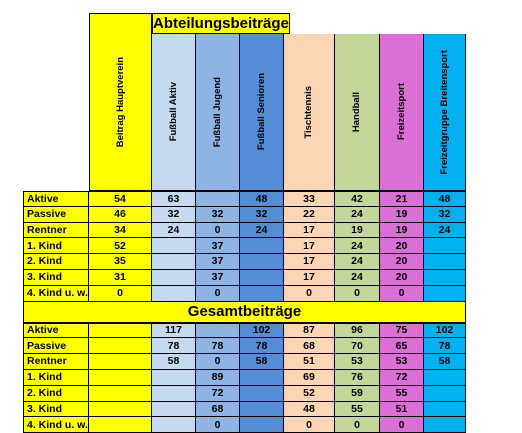  What do you see at coordinates (56, 393) in the screenshot?
I see `row-label: 2. Kind` at bounding box center [56, 393].